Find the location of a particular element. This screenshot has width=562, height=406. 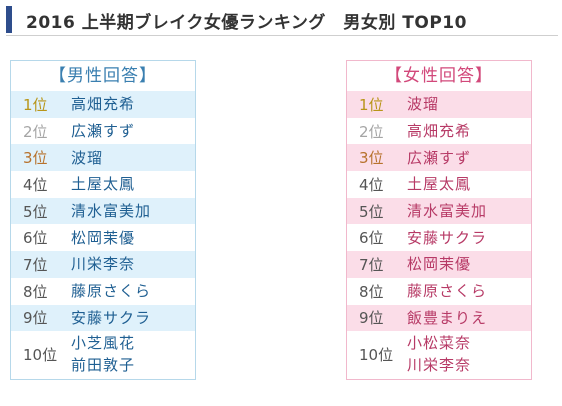

male-ranking-row: 6位 松岡茉優 is located at coordinates (103, 237).